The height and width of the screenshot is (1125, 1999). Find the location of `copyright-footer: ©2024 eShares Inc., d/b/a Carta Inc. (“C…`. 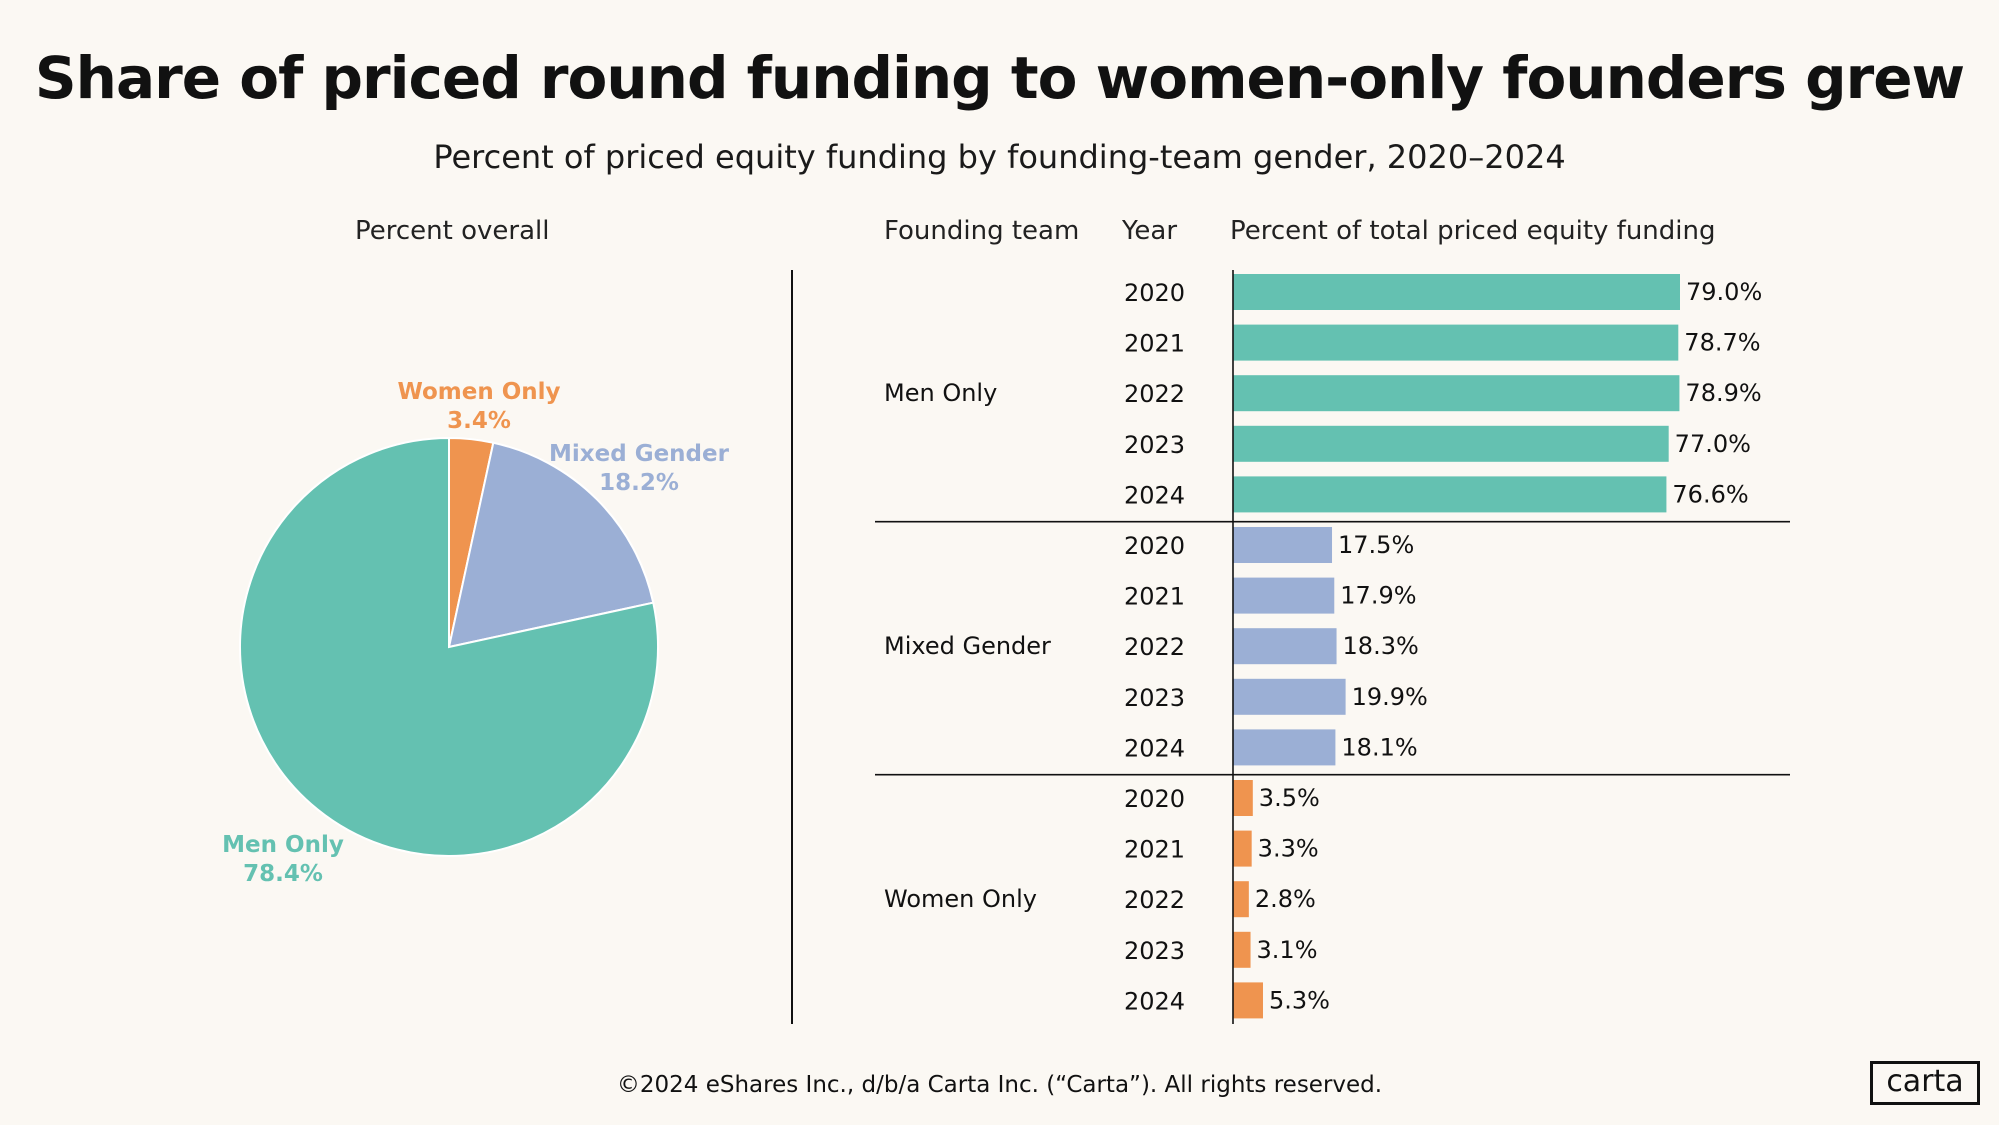

copyright-footer: ©2024 eShares Inc., d/b/a Carta Inc. (“C… is located at coordinates (999, 1085).